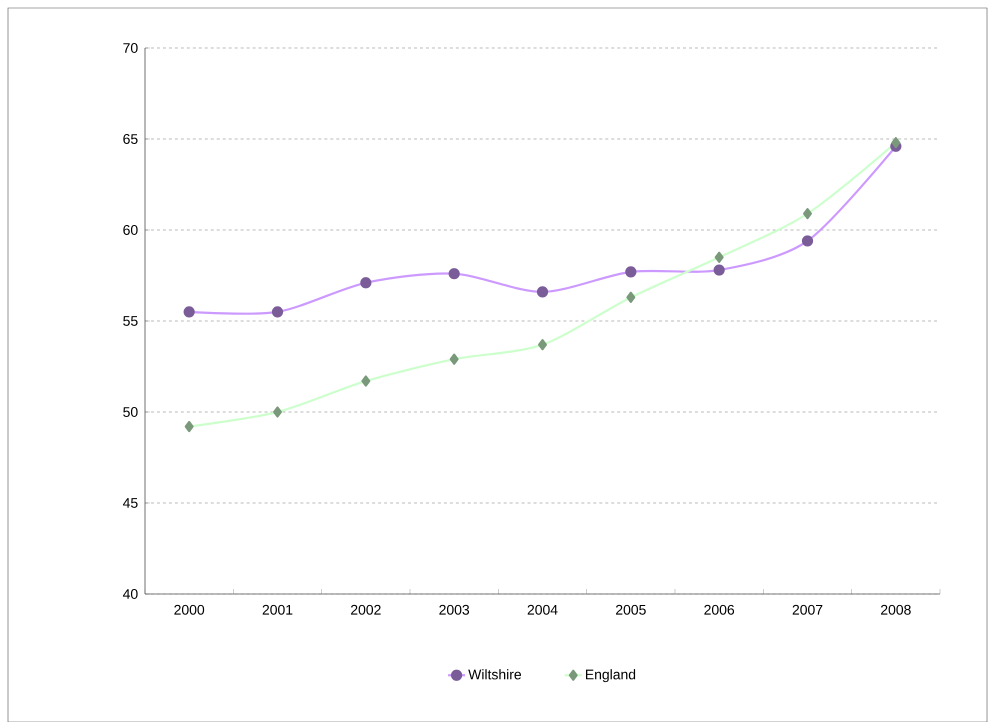 Image resolution: width=988 pixels, height=722 pixels. What do you see at coordinates (130, 47) in the screenshot?
I see `y-tick-label: 70` at bounding box center [130, 47].